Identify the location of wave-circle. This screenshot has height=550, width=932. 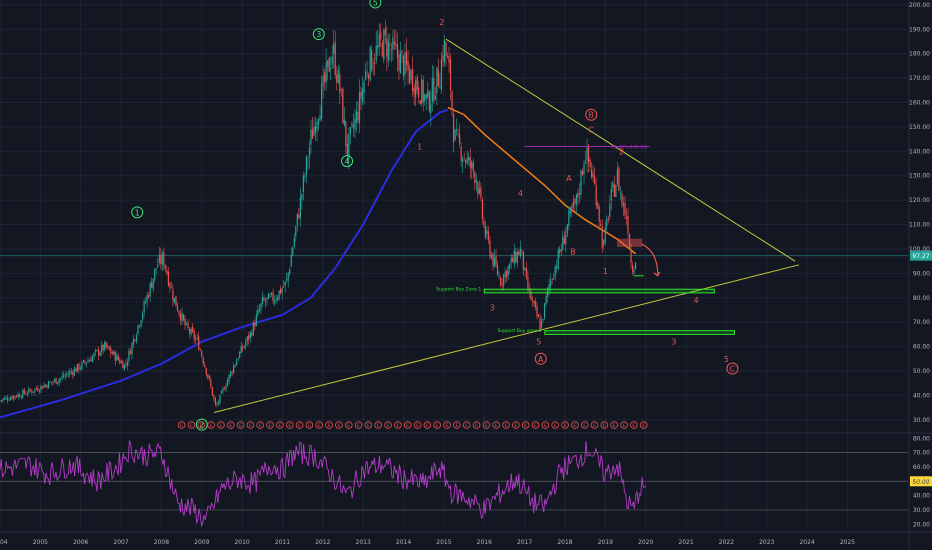
(375, 4).